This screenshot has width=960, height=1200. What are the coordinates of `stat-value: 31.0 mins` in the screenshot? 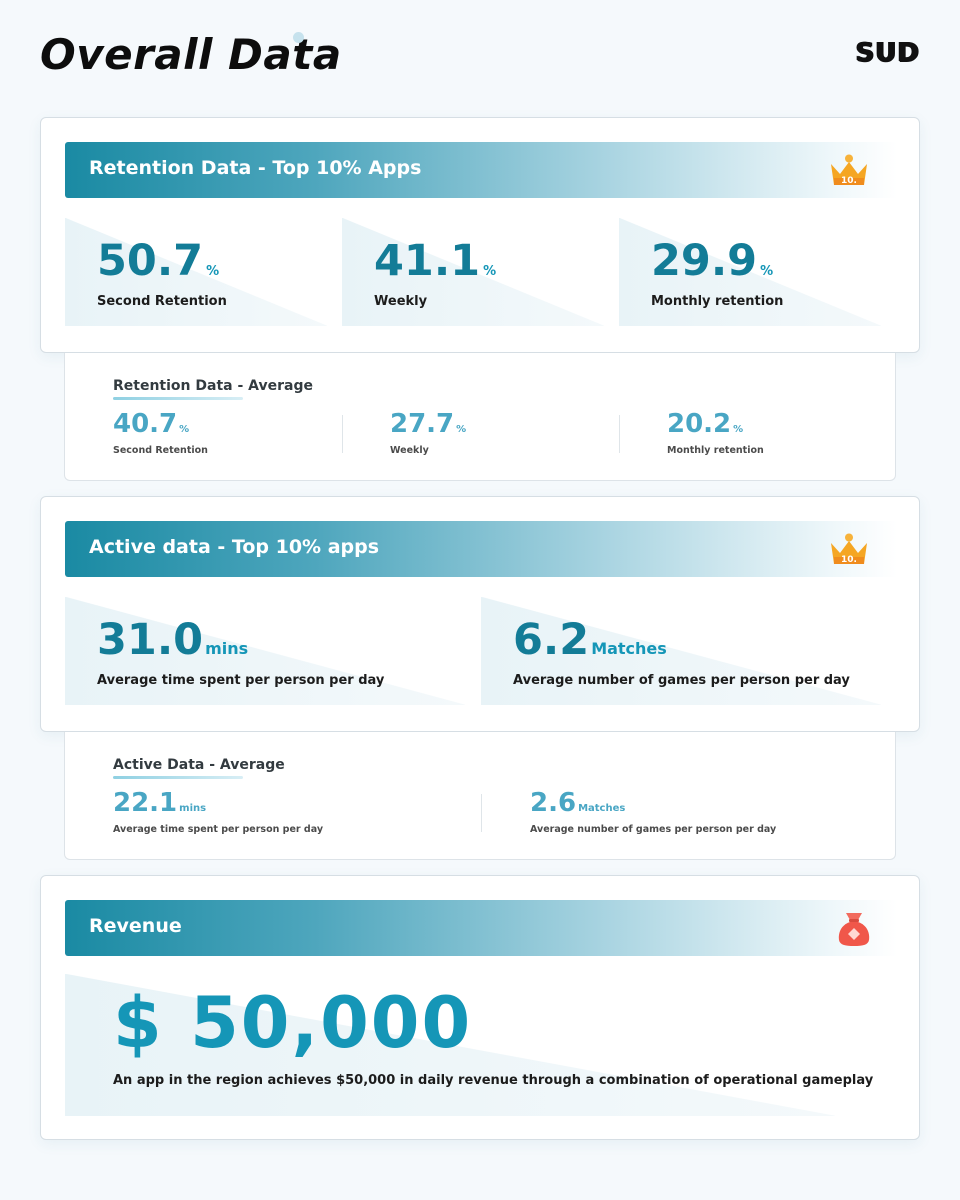 It's located at (173, 640).